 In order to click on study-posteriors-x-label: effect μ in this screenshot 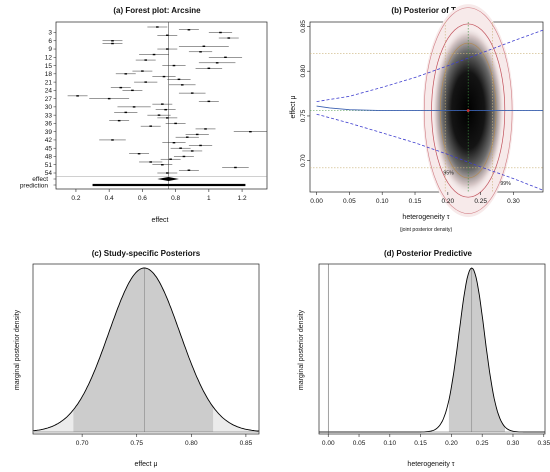, I will do `click(146, 464)`.